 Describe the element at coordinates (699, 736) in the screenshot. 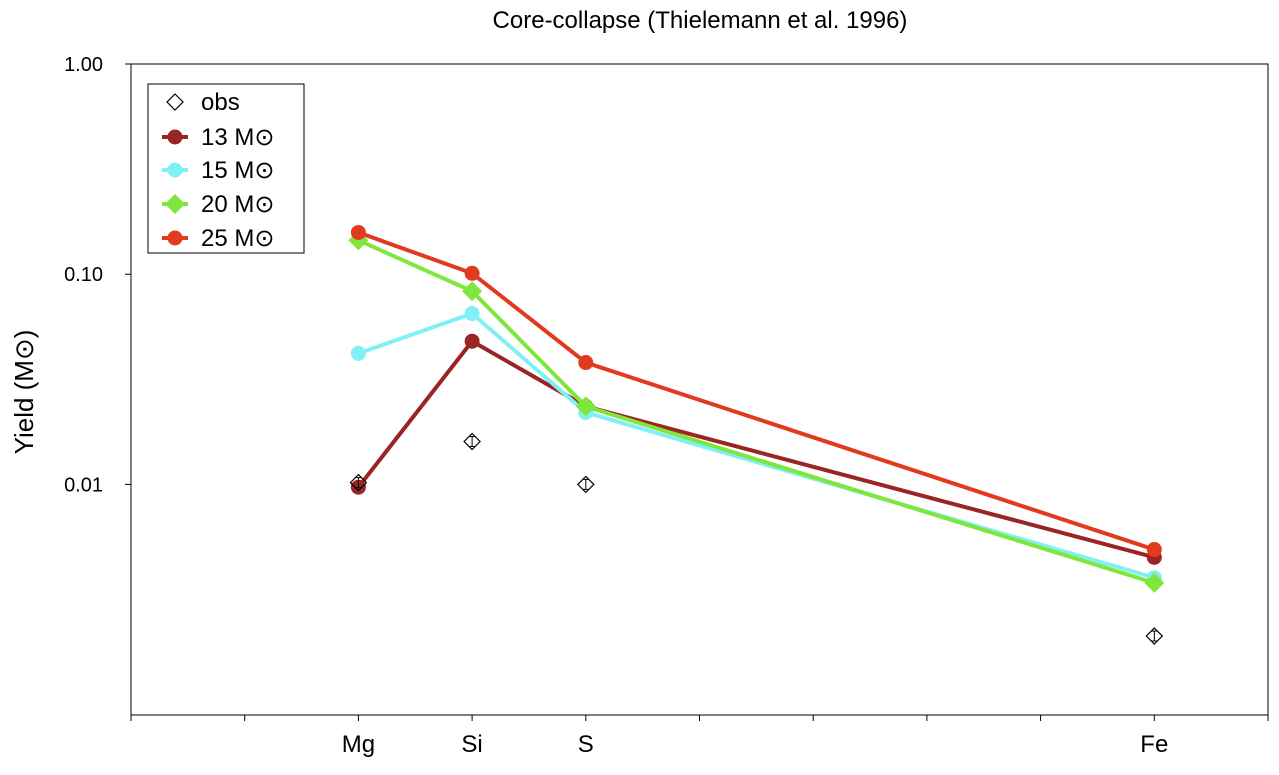

I see `x-axis-ticks: Mg Si S Fe` at that location.